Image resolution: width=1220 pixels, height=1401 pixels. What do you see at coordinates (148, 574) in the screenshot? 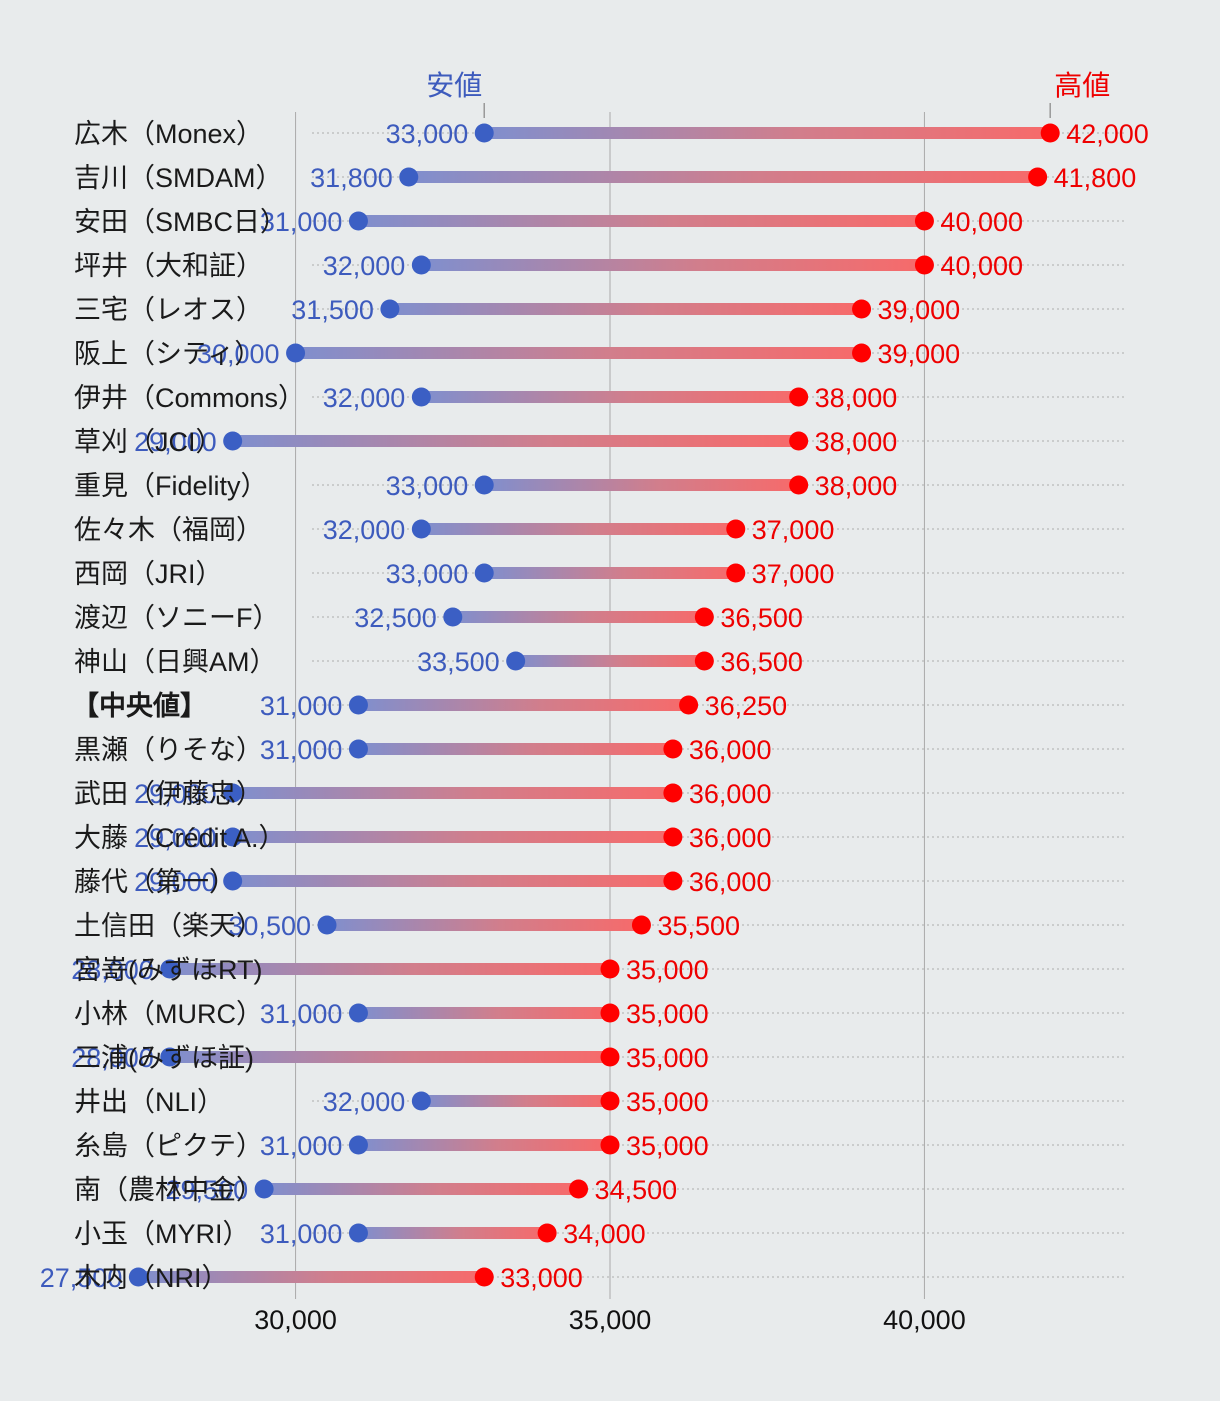
I see `row-label-10: 西岡（JRI）` at bounding box center [148, 574].